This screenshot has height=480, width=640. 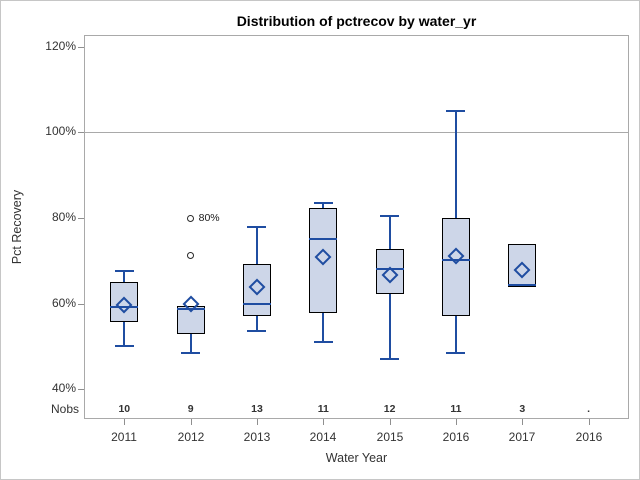 I want to click on y-tick-label: 40%, so click(x=63, y=388).